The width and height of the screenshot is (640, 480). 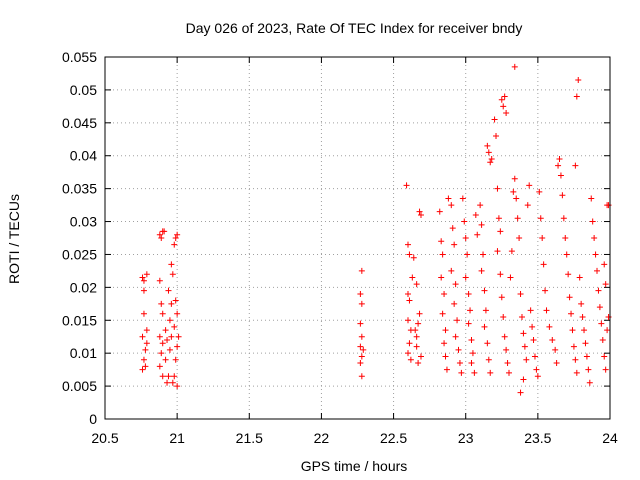 What do you see at coordinates (93, 419) in the screenshot?
I see `y-tick-label: 0` at bounding box center [93, 419].